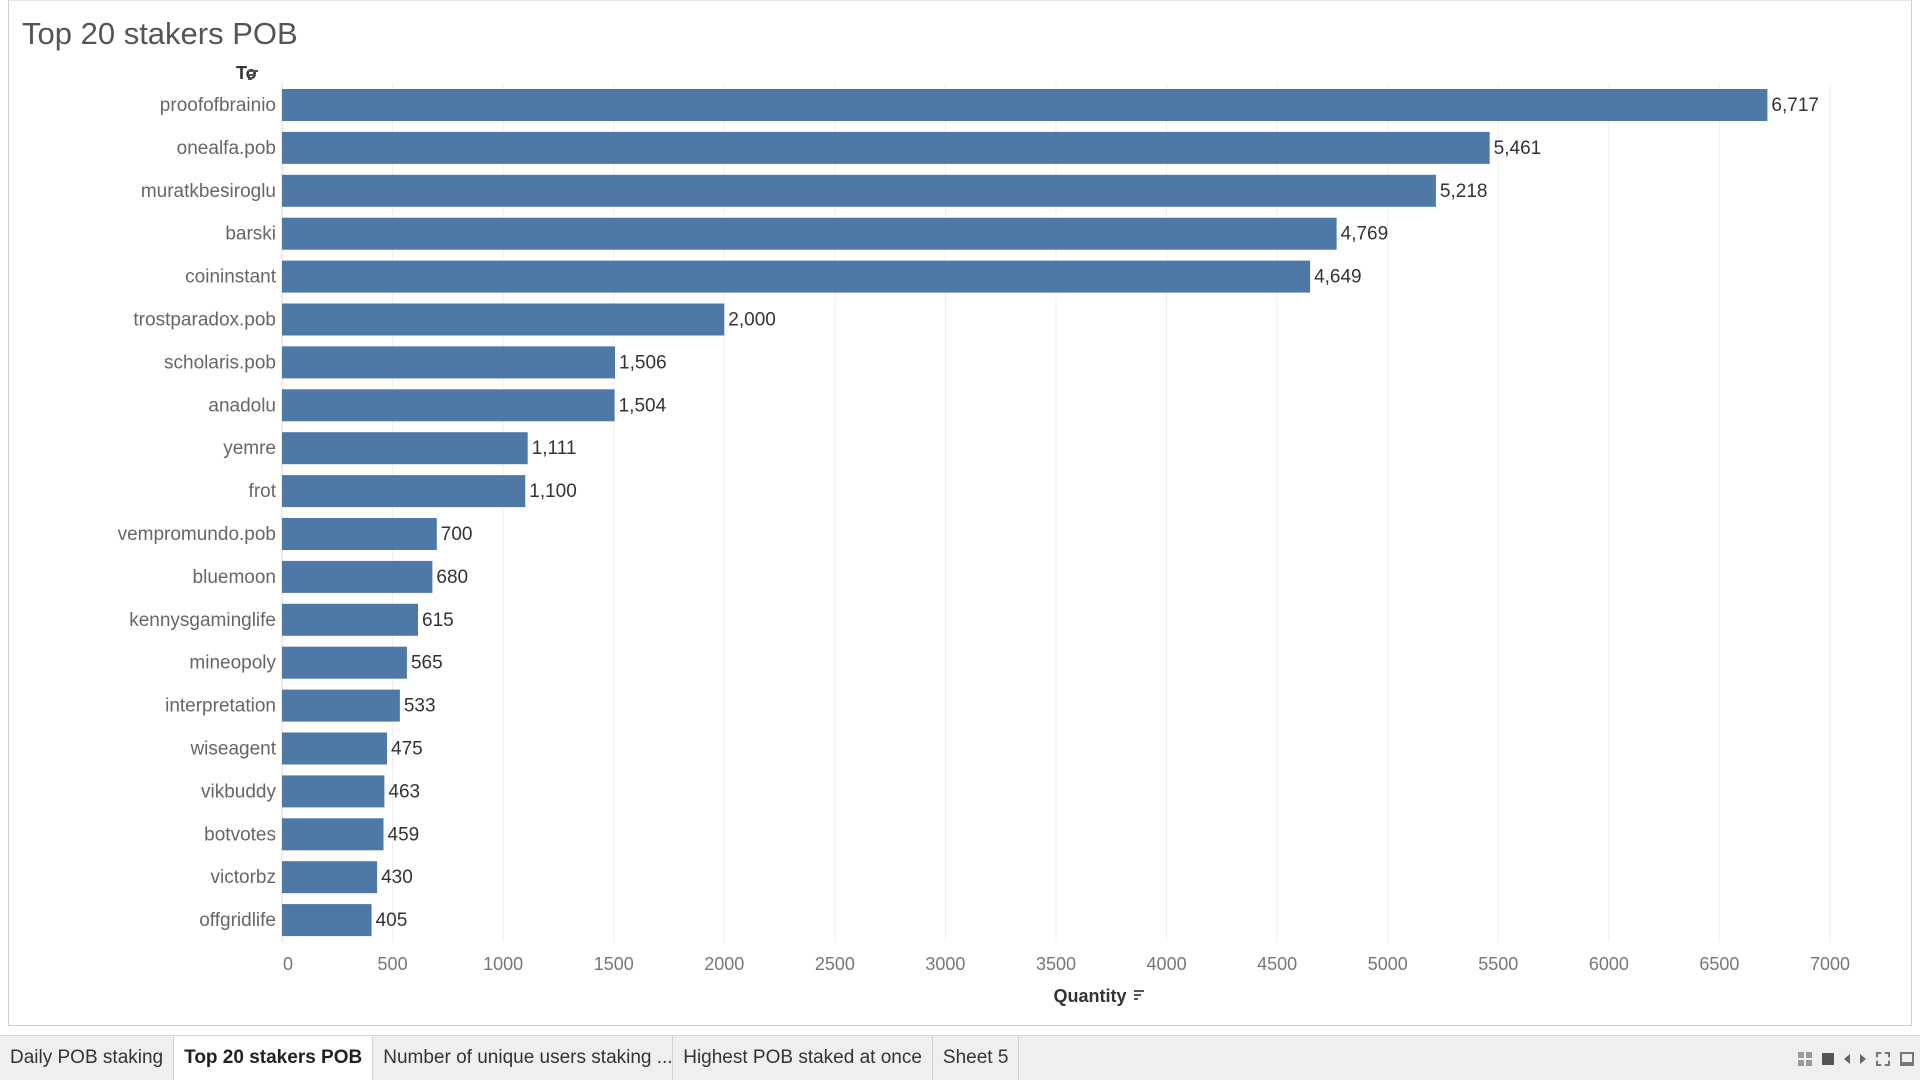 The image size is (1920, 1080). Describe the element at coordinates (218, 105) in the screenshot. I see `category-label: proofofbrainio` at that location.